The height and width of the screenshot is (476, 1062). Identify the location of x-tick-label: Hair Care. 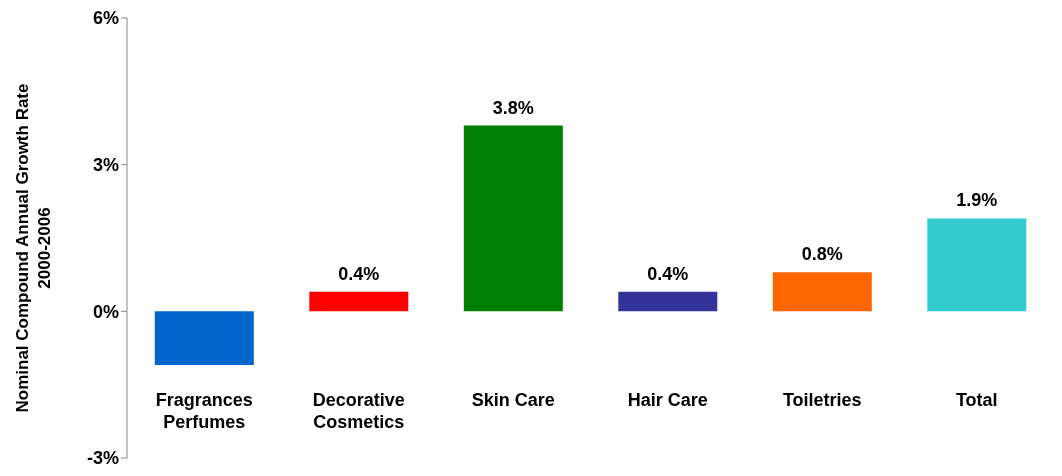
(667, 400).